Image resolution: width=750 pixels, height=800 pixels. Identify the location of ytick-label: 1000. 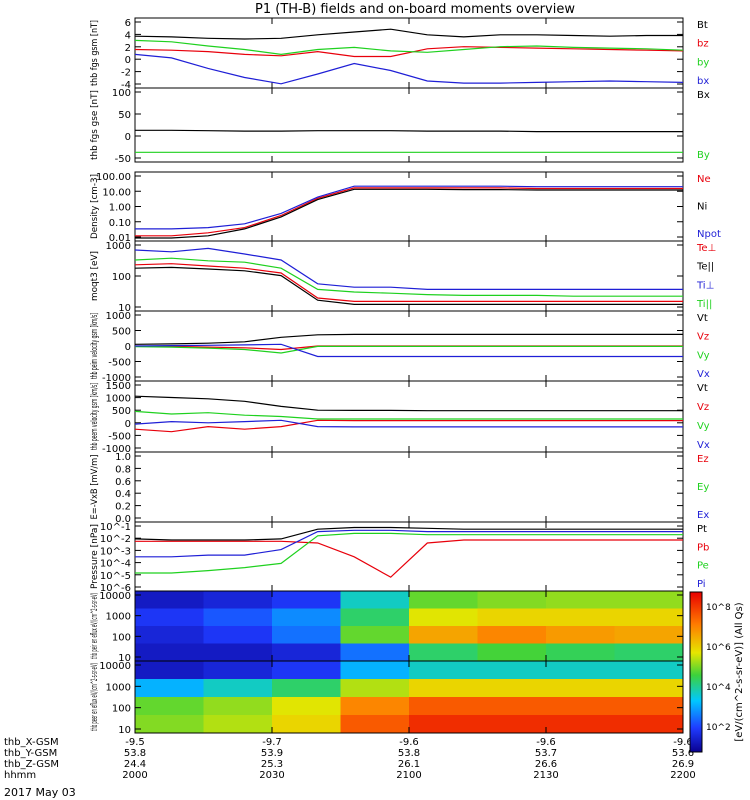
(118, 617).